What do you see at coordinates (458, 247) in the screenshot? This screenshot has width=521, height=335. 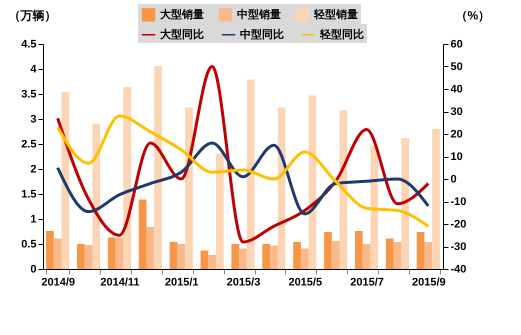 I see `y2-tick-label: -30` at bounding box center [458, 247].